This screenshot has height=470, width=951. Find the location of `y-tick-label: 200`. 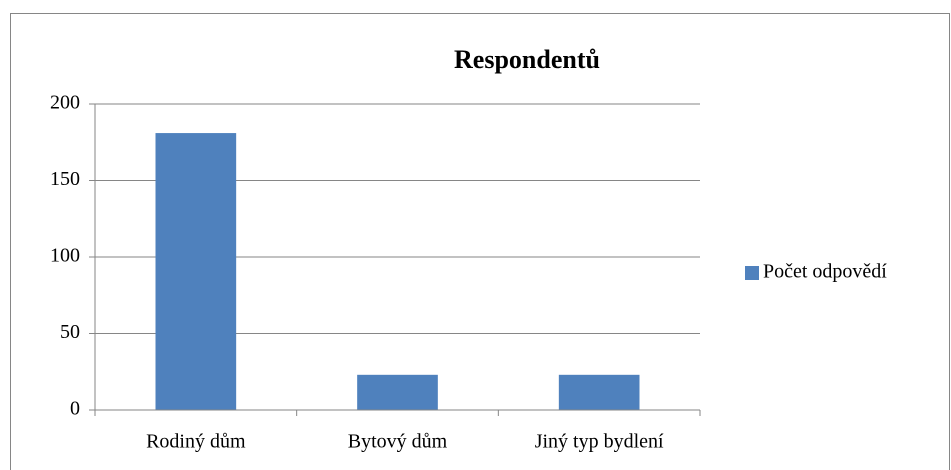

y-tick-label: 200 is located at coordinates (65, 103).